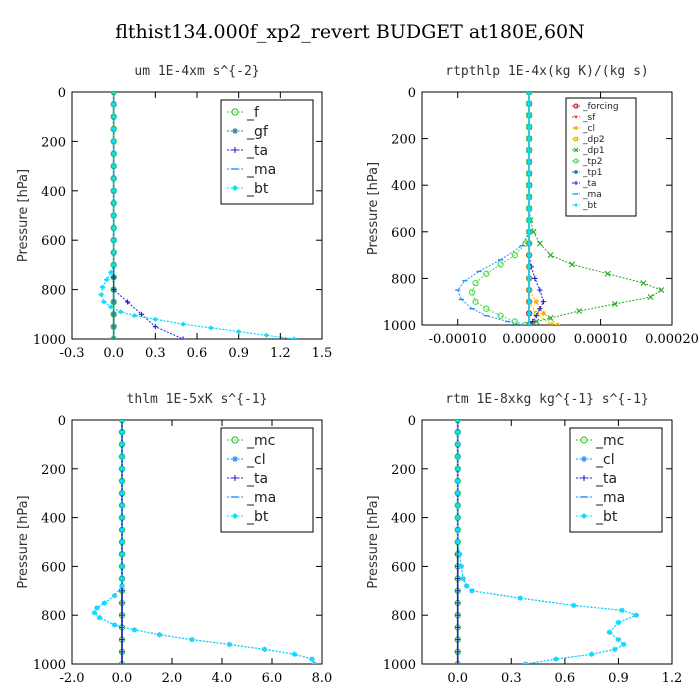 This screenshot has height=700, width=700. What do you see at coordinates (605, 460) in the screenshot?
I see `legend-entry: _cl` at bounding box center [605, 460].